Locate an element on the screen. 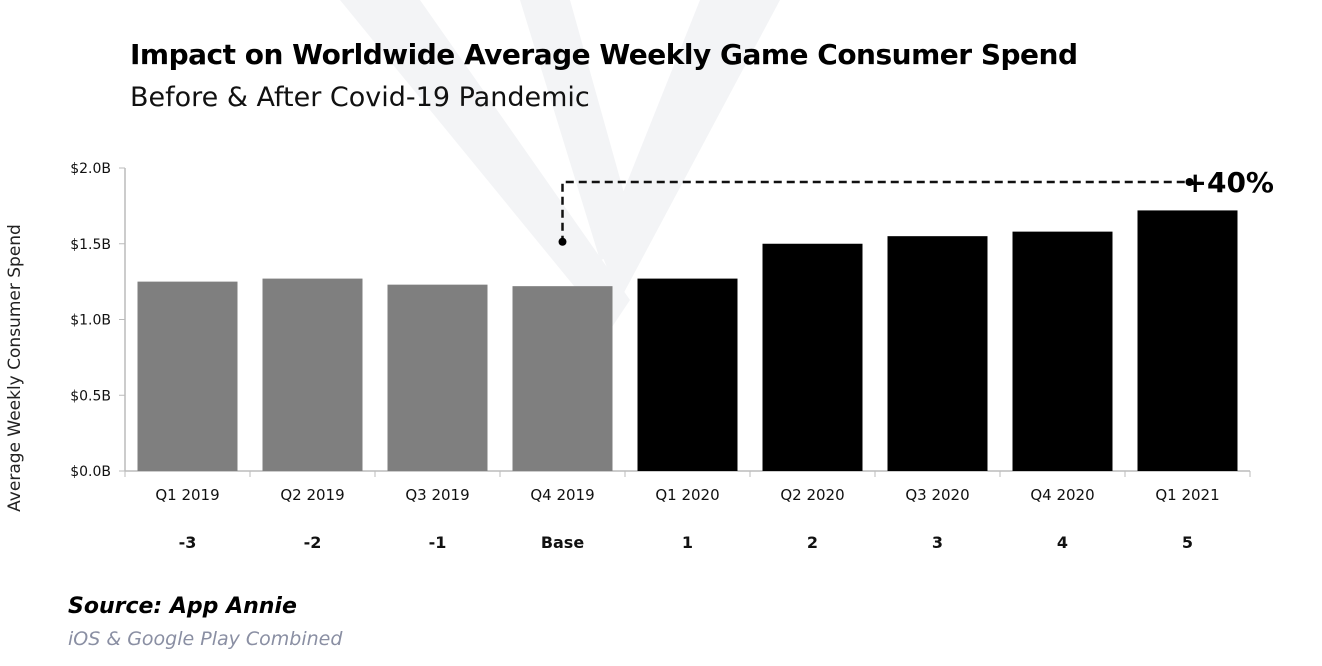  bar-q3-2019 is located at coordinates (437, 377).